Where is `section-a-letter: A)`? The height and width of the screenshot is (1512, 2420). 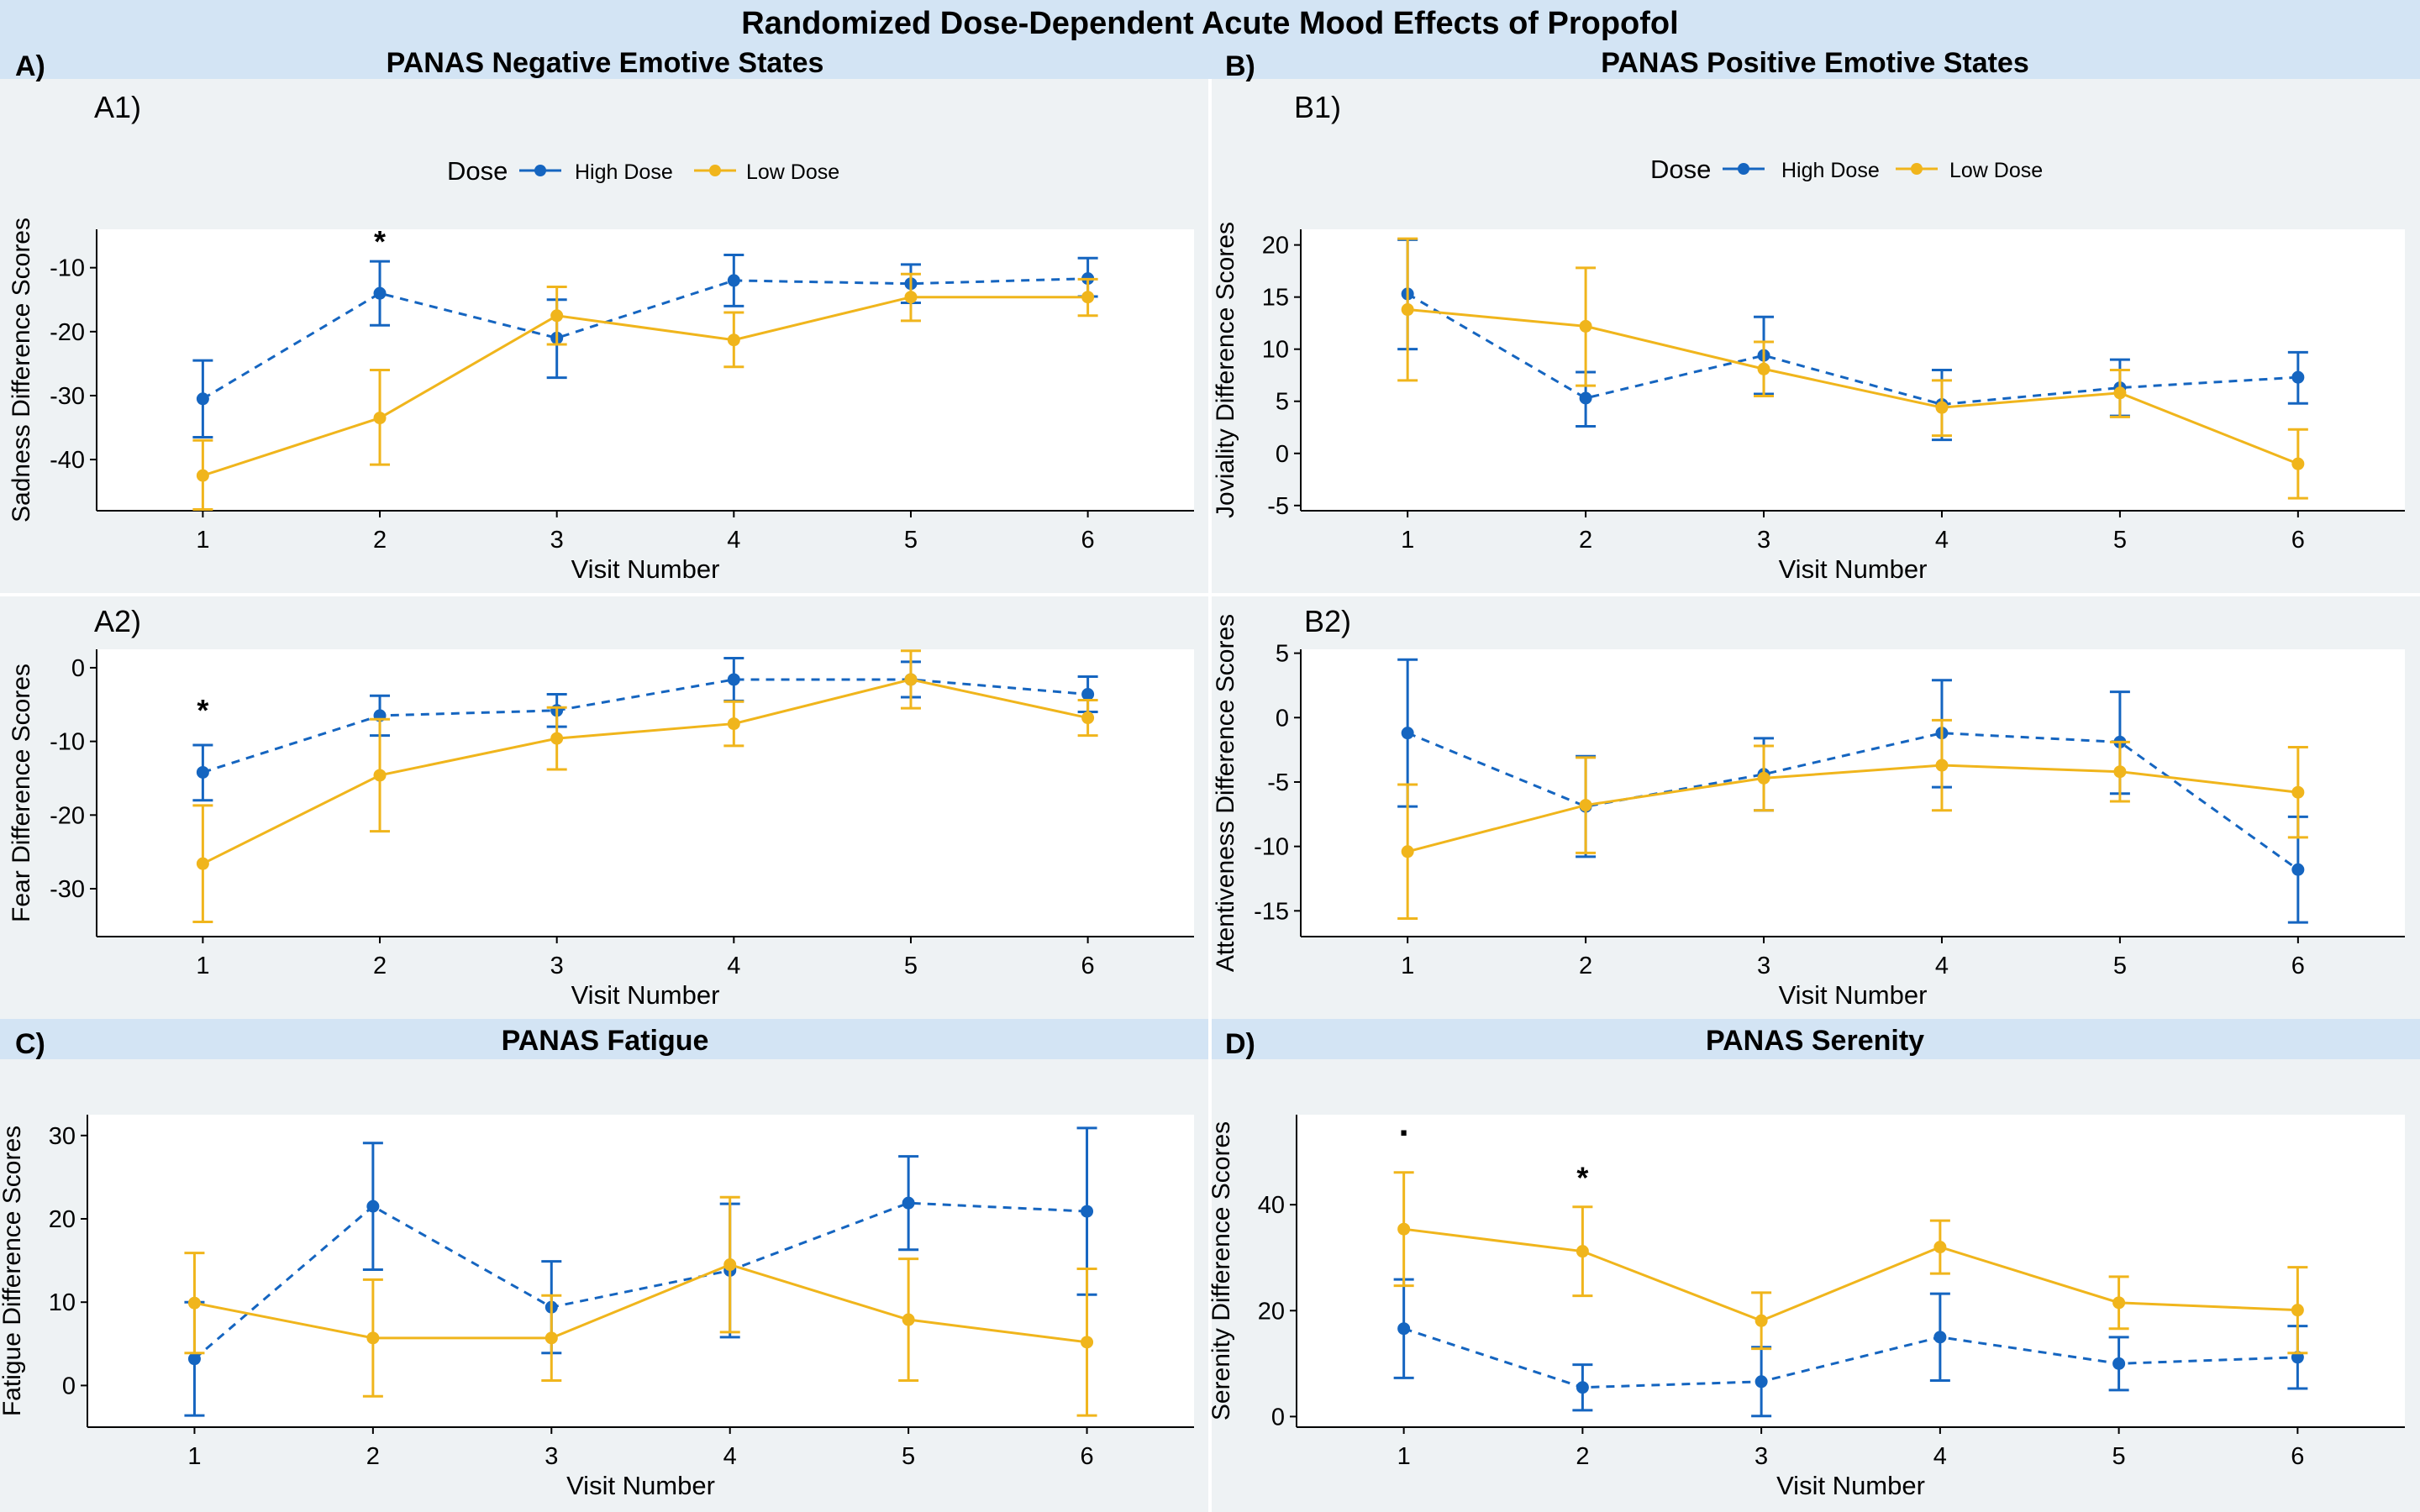 section-a-letter: A) is located at coordinates (30, 66).